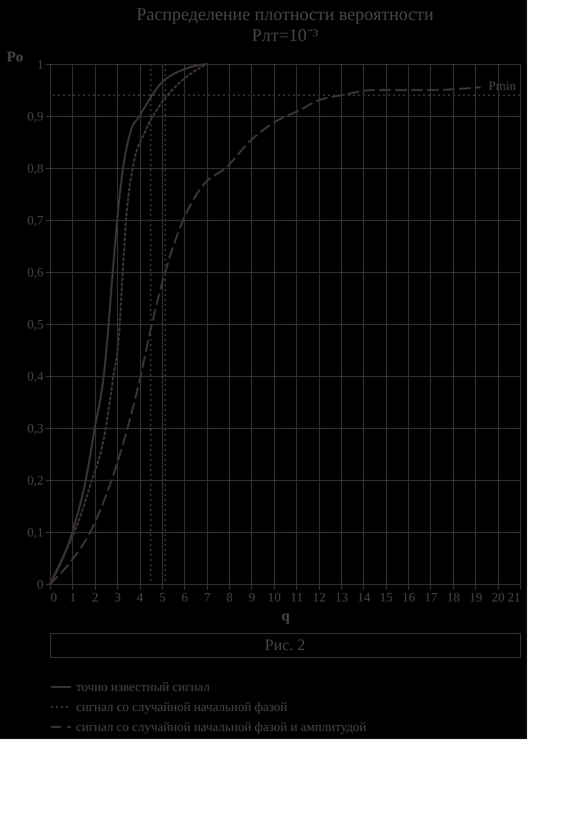 Image resolution: width=577 pixels, height=828 pixels. Describe the element at coordinates (35, 532) in the screenshot. I see `y-tick-label: 0,1` at that location.